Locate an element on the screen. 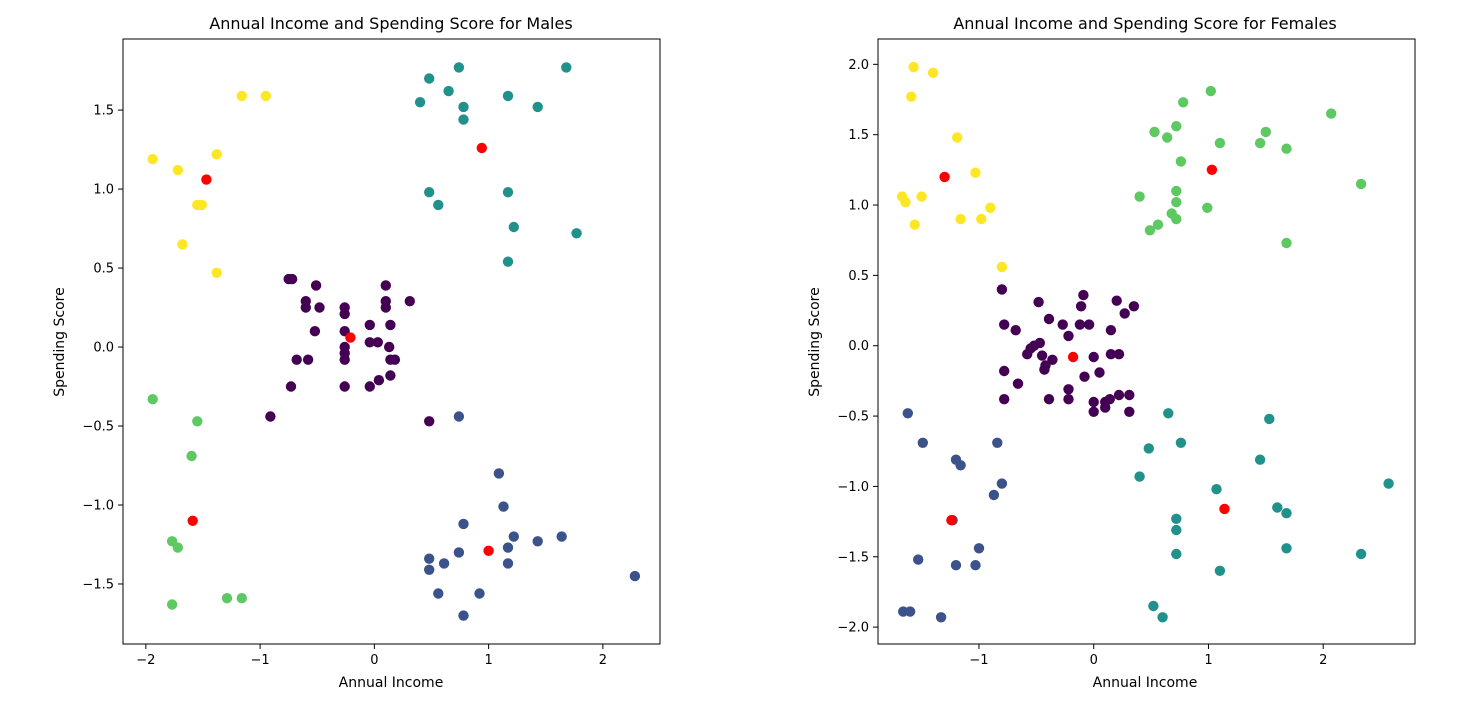 Image resolution: width=1481 pixels, height=708 pixels. x-tick-label: 1 is located at coordinates (1208, 660).